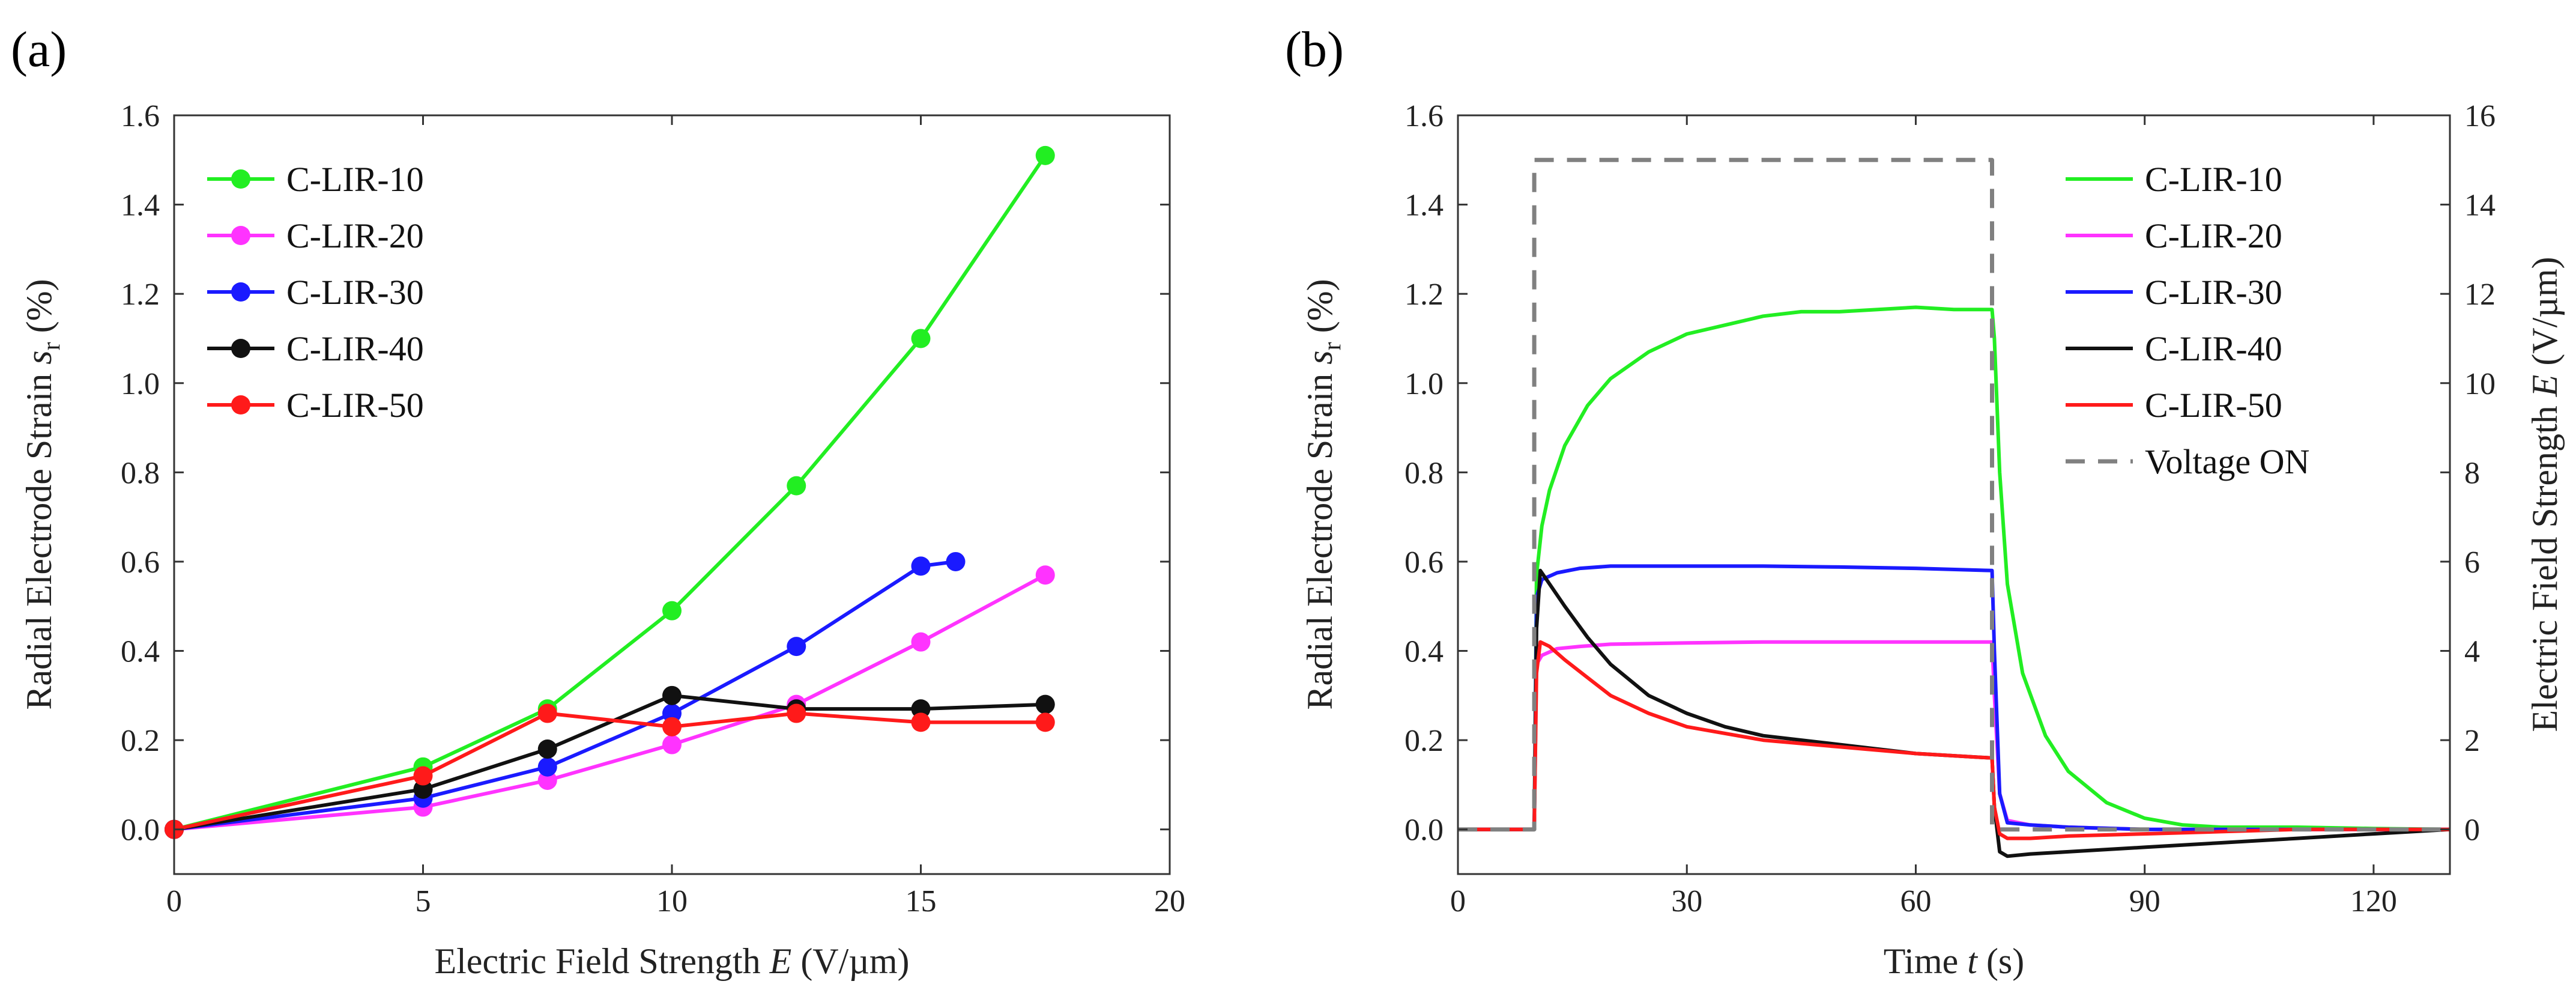 The width and height of the screenshot is (2576, 1005). I want to click on y-axis-label-a: Radial Electrode Strain sr (%), so click(42, 494).